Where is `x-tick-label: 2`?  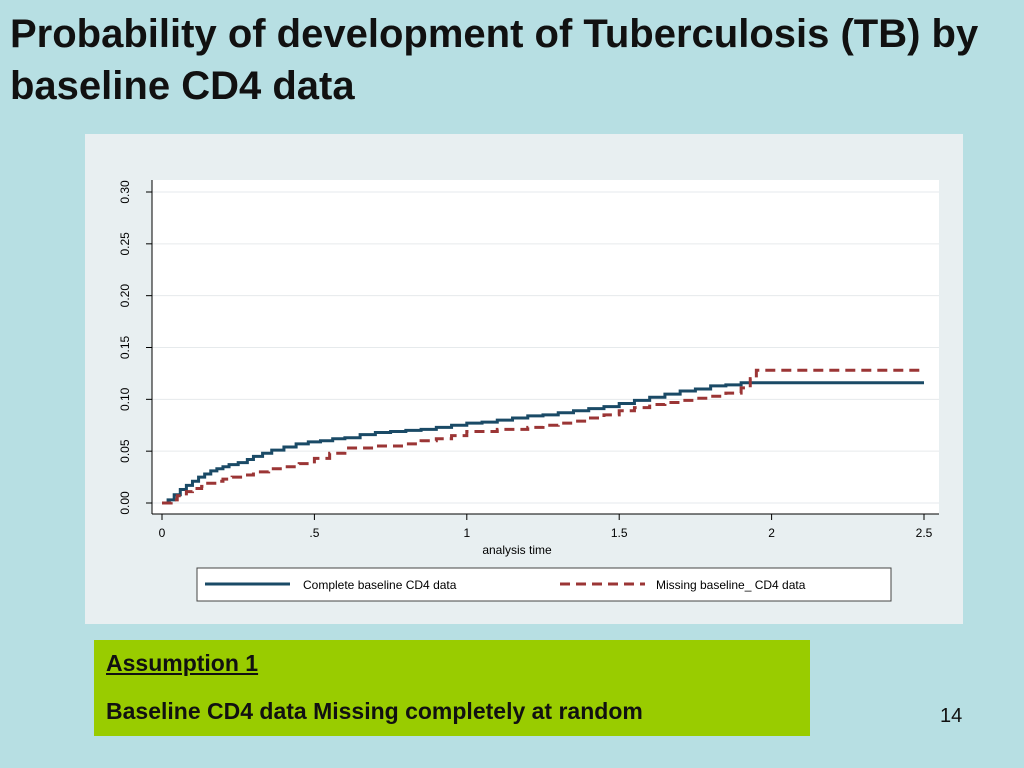 x-tick-label: 2 is located at coordinates (771, 533).